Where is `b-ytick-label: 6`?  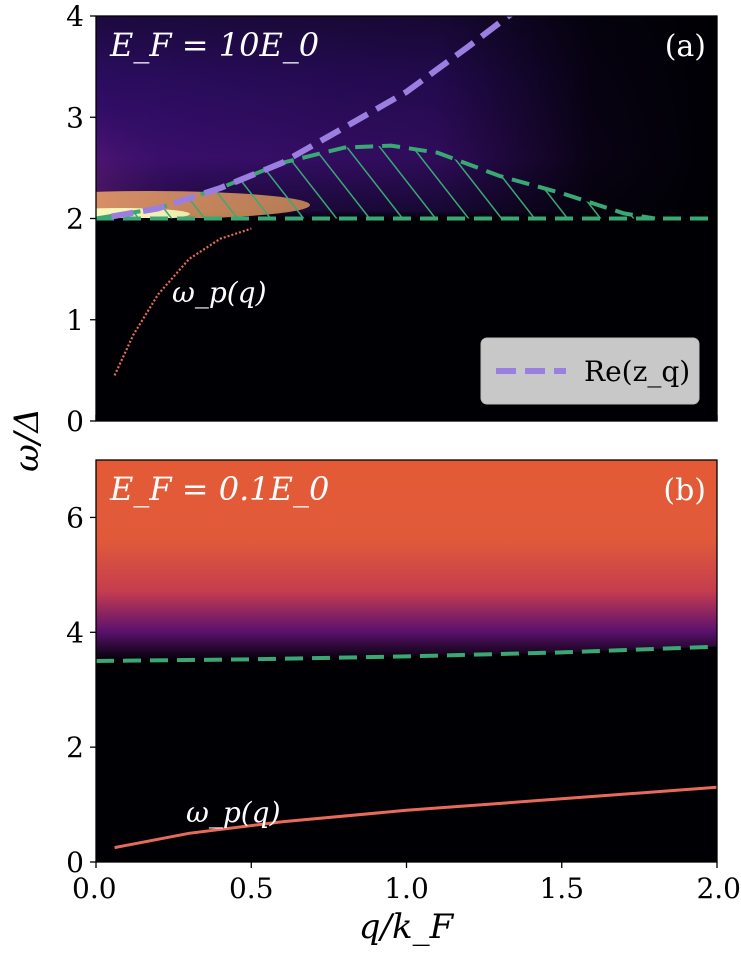
b-ytick-label: 6 is located at coordinates (75, 517).